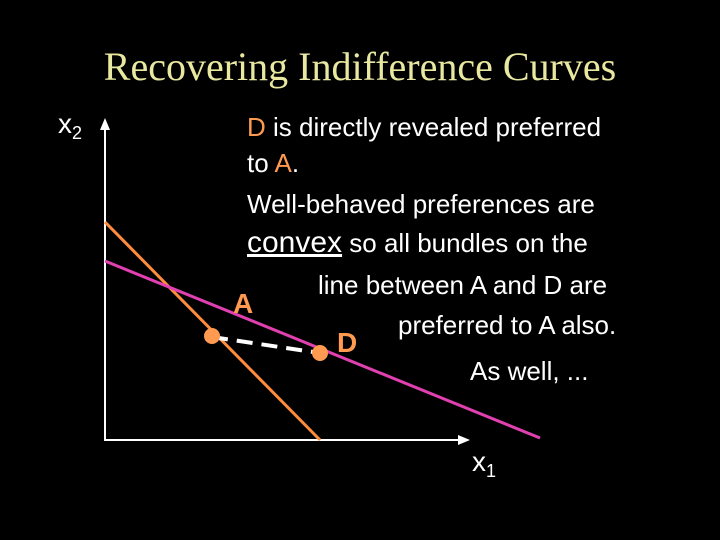 Image resolution: width=720 pixels, height=540 pixels. Describe the element at coordinates (70, 125) in the screenshot. I see `y-axis-label: x2` at that location.